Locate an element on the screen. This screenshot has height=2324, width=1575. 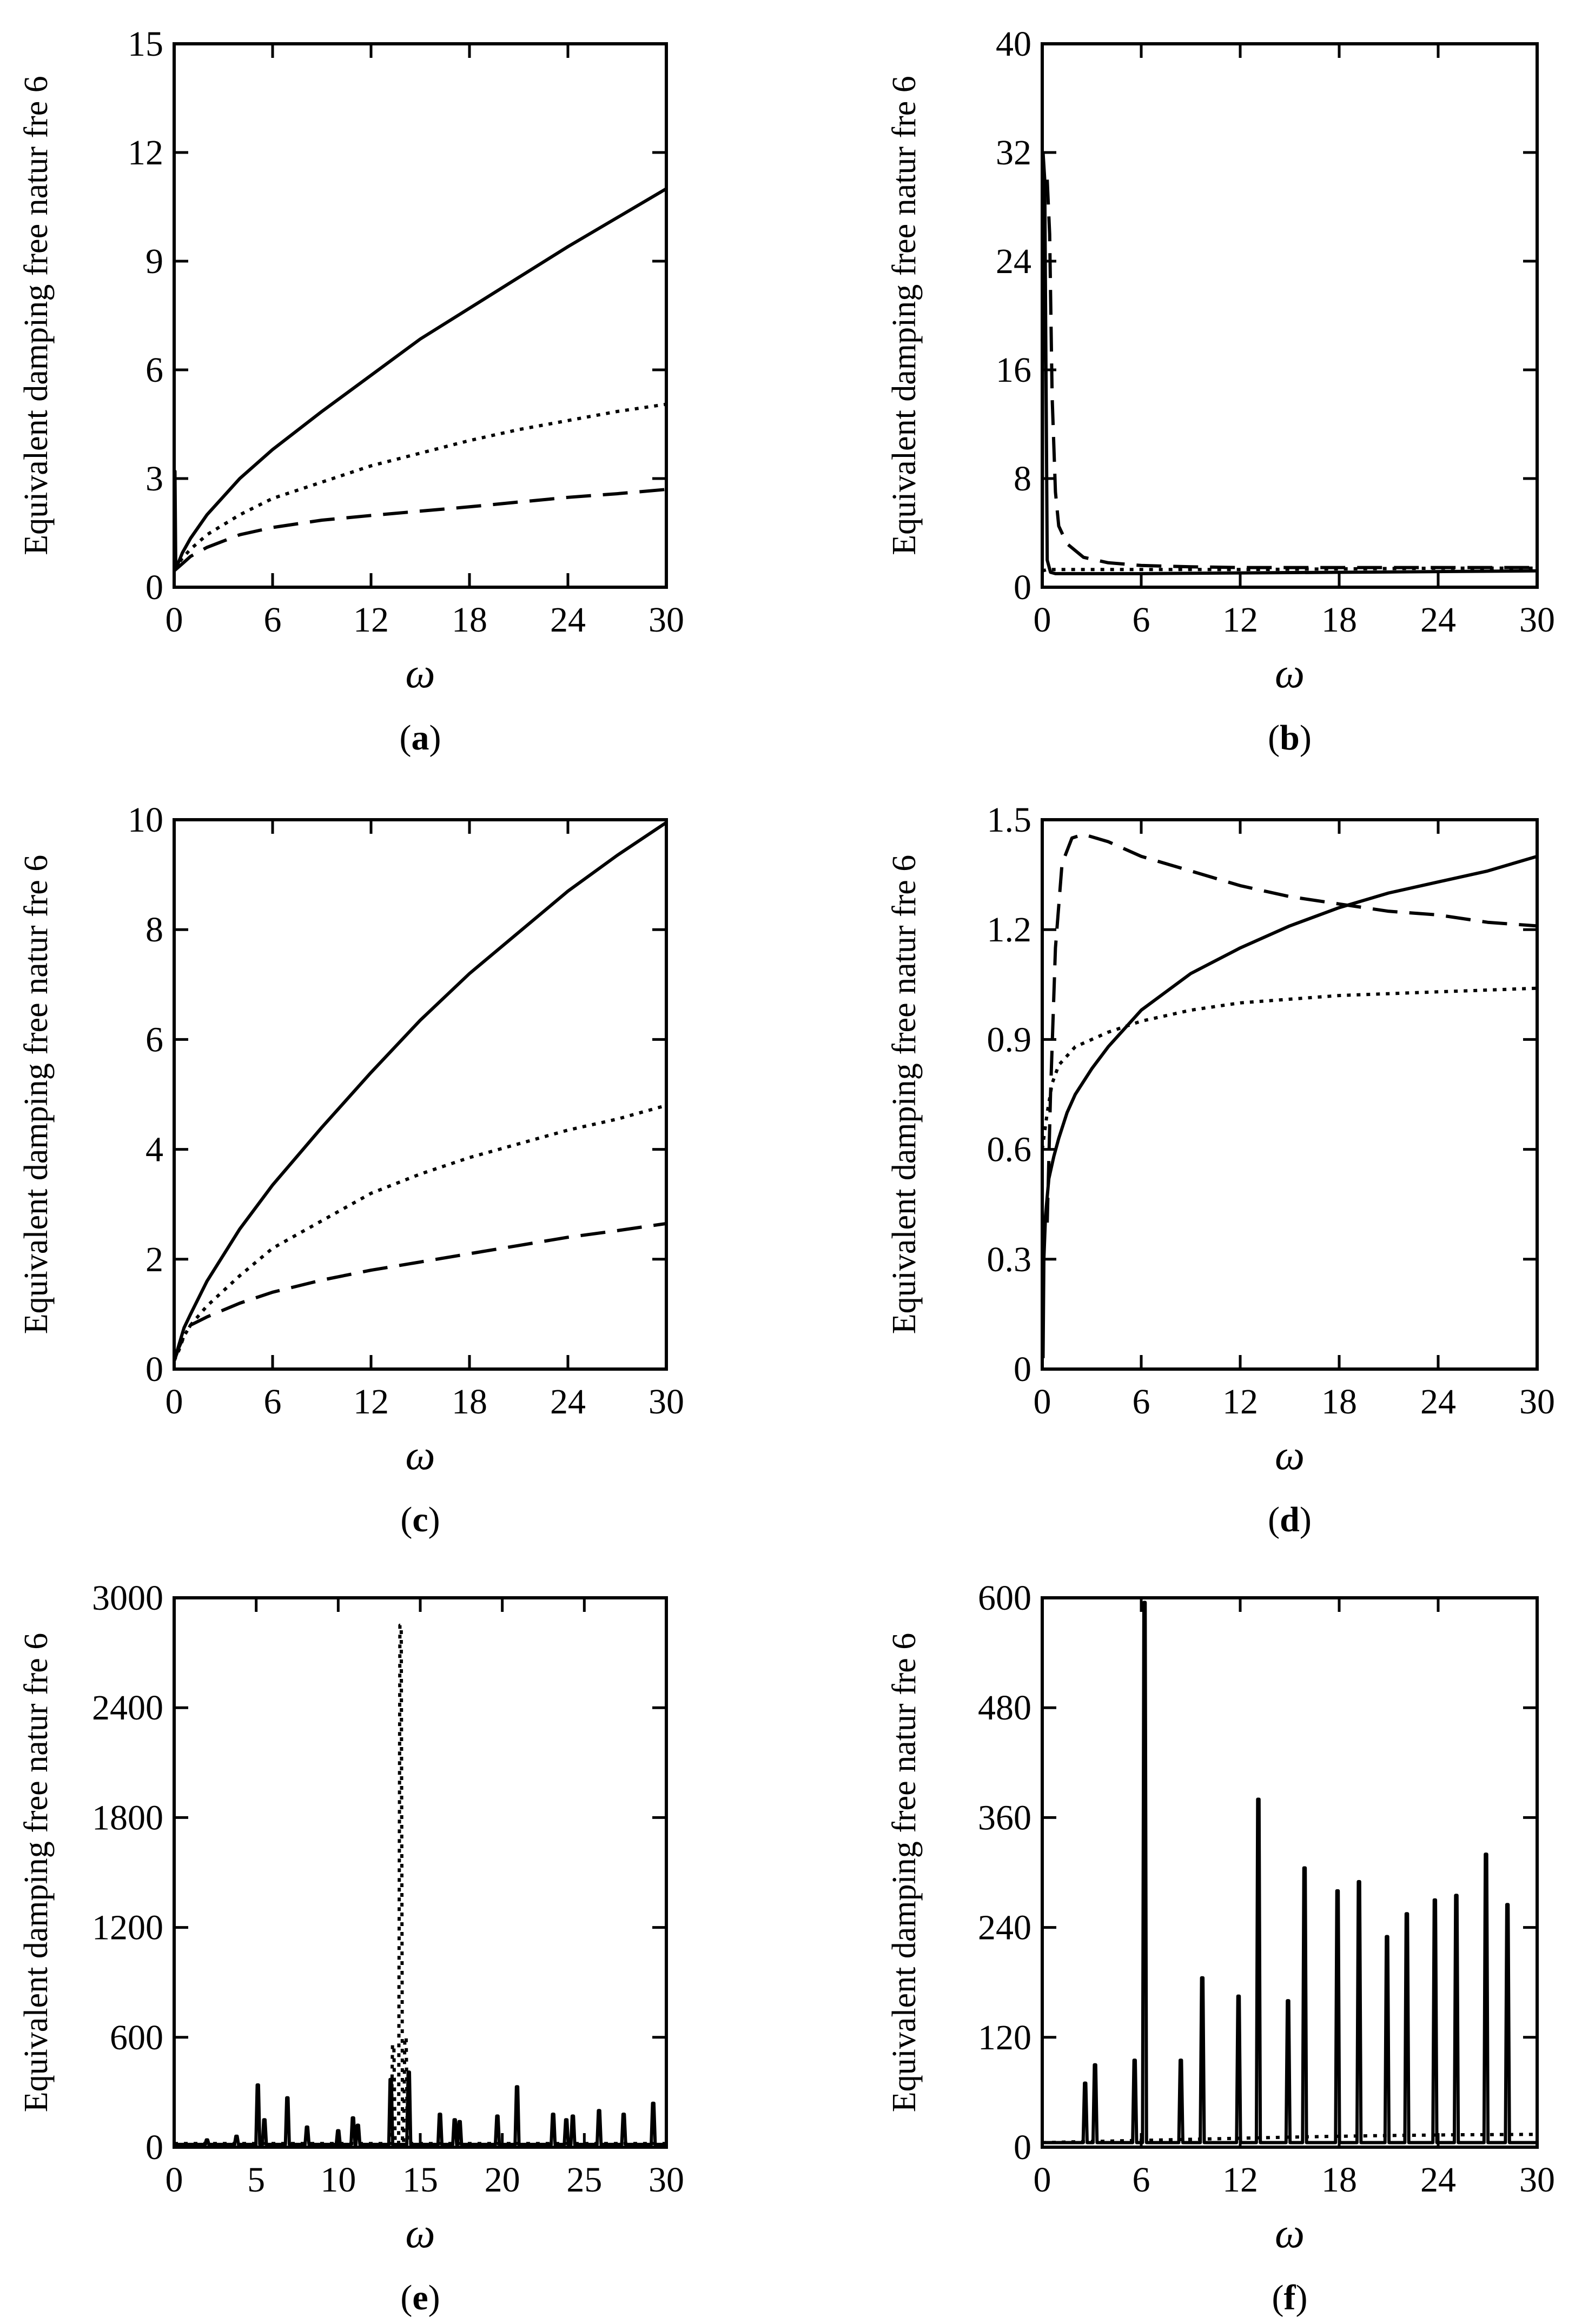
y-tick-label: 15 is located at coordinates (145, 44).